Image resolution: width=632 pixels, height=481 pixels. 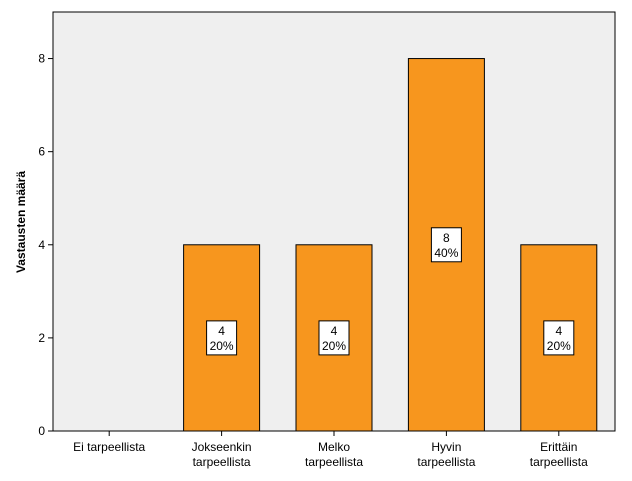 I want to click on data-label-count: 8, so click(x=446, y=238).